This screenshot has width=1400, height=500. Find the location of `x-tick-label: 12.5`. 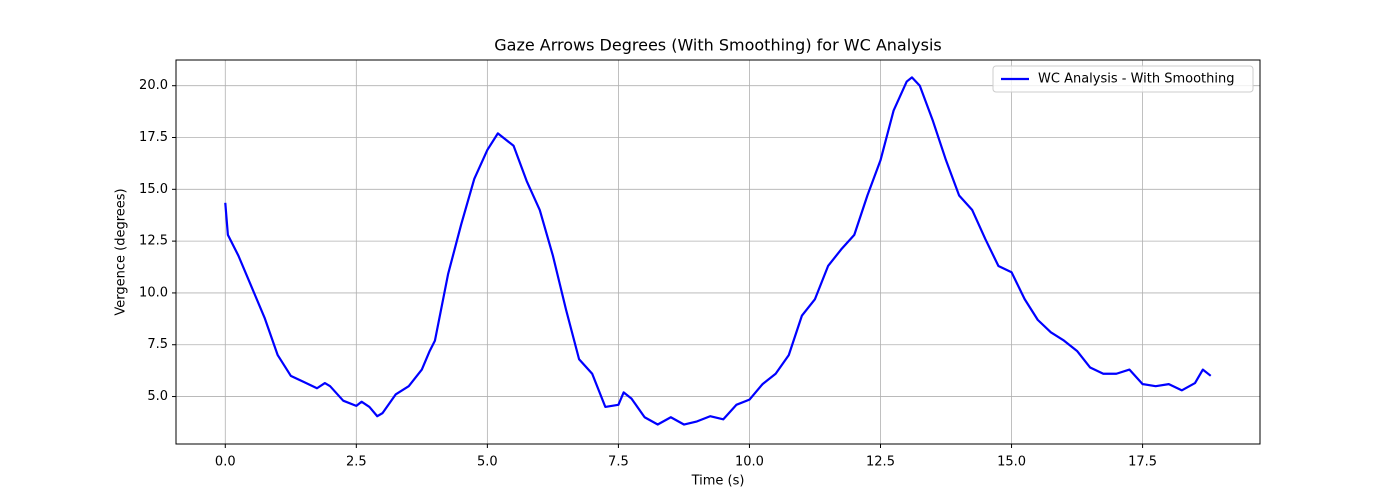

x-tick-label: 12.5 is located at coordinates (880, 462).